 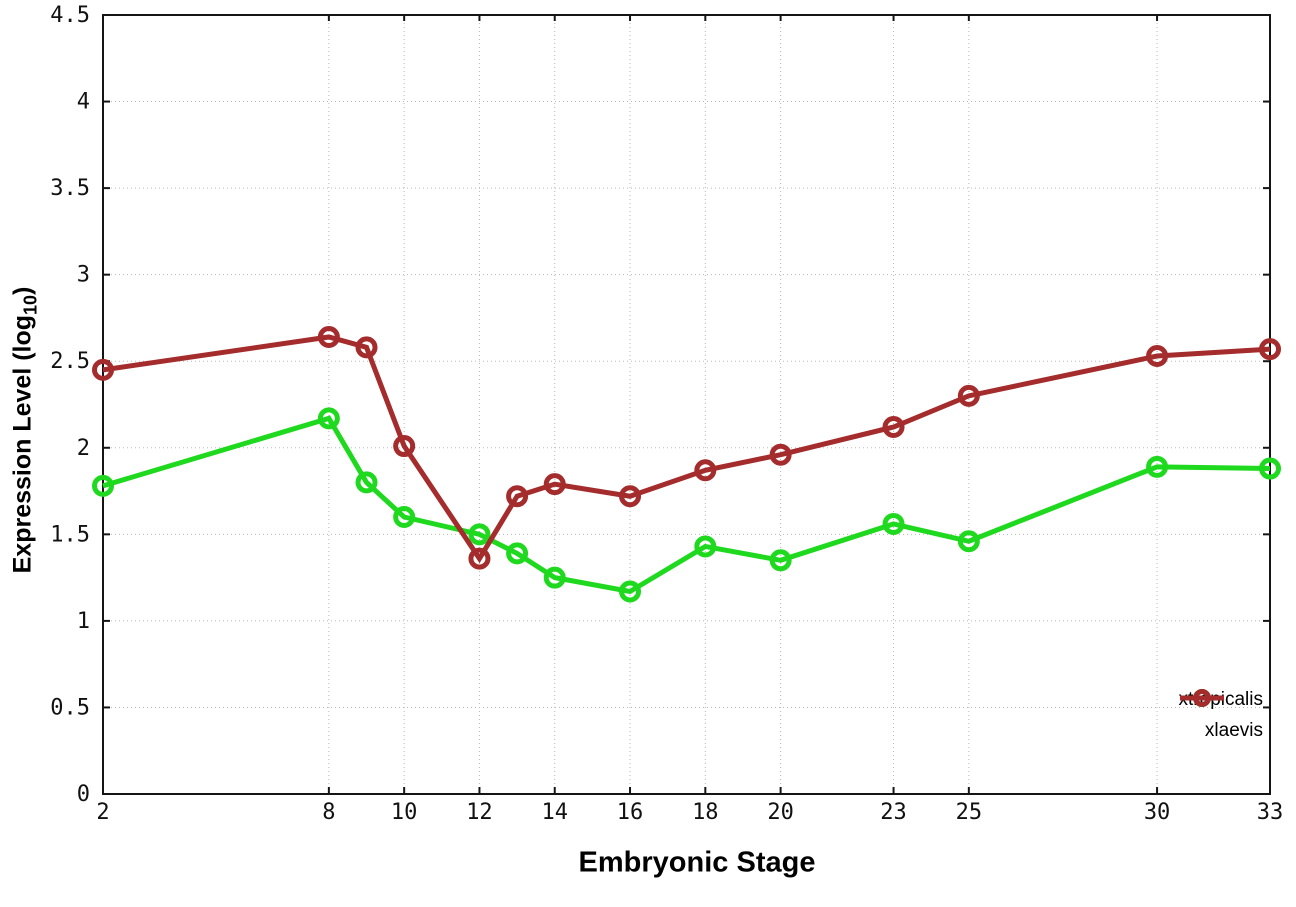 What do you see at coordinates (630, 812) in the screenshot?
I see `x-tick-label: 16` at bounding box center [630, 812].